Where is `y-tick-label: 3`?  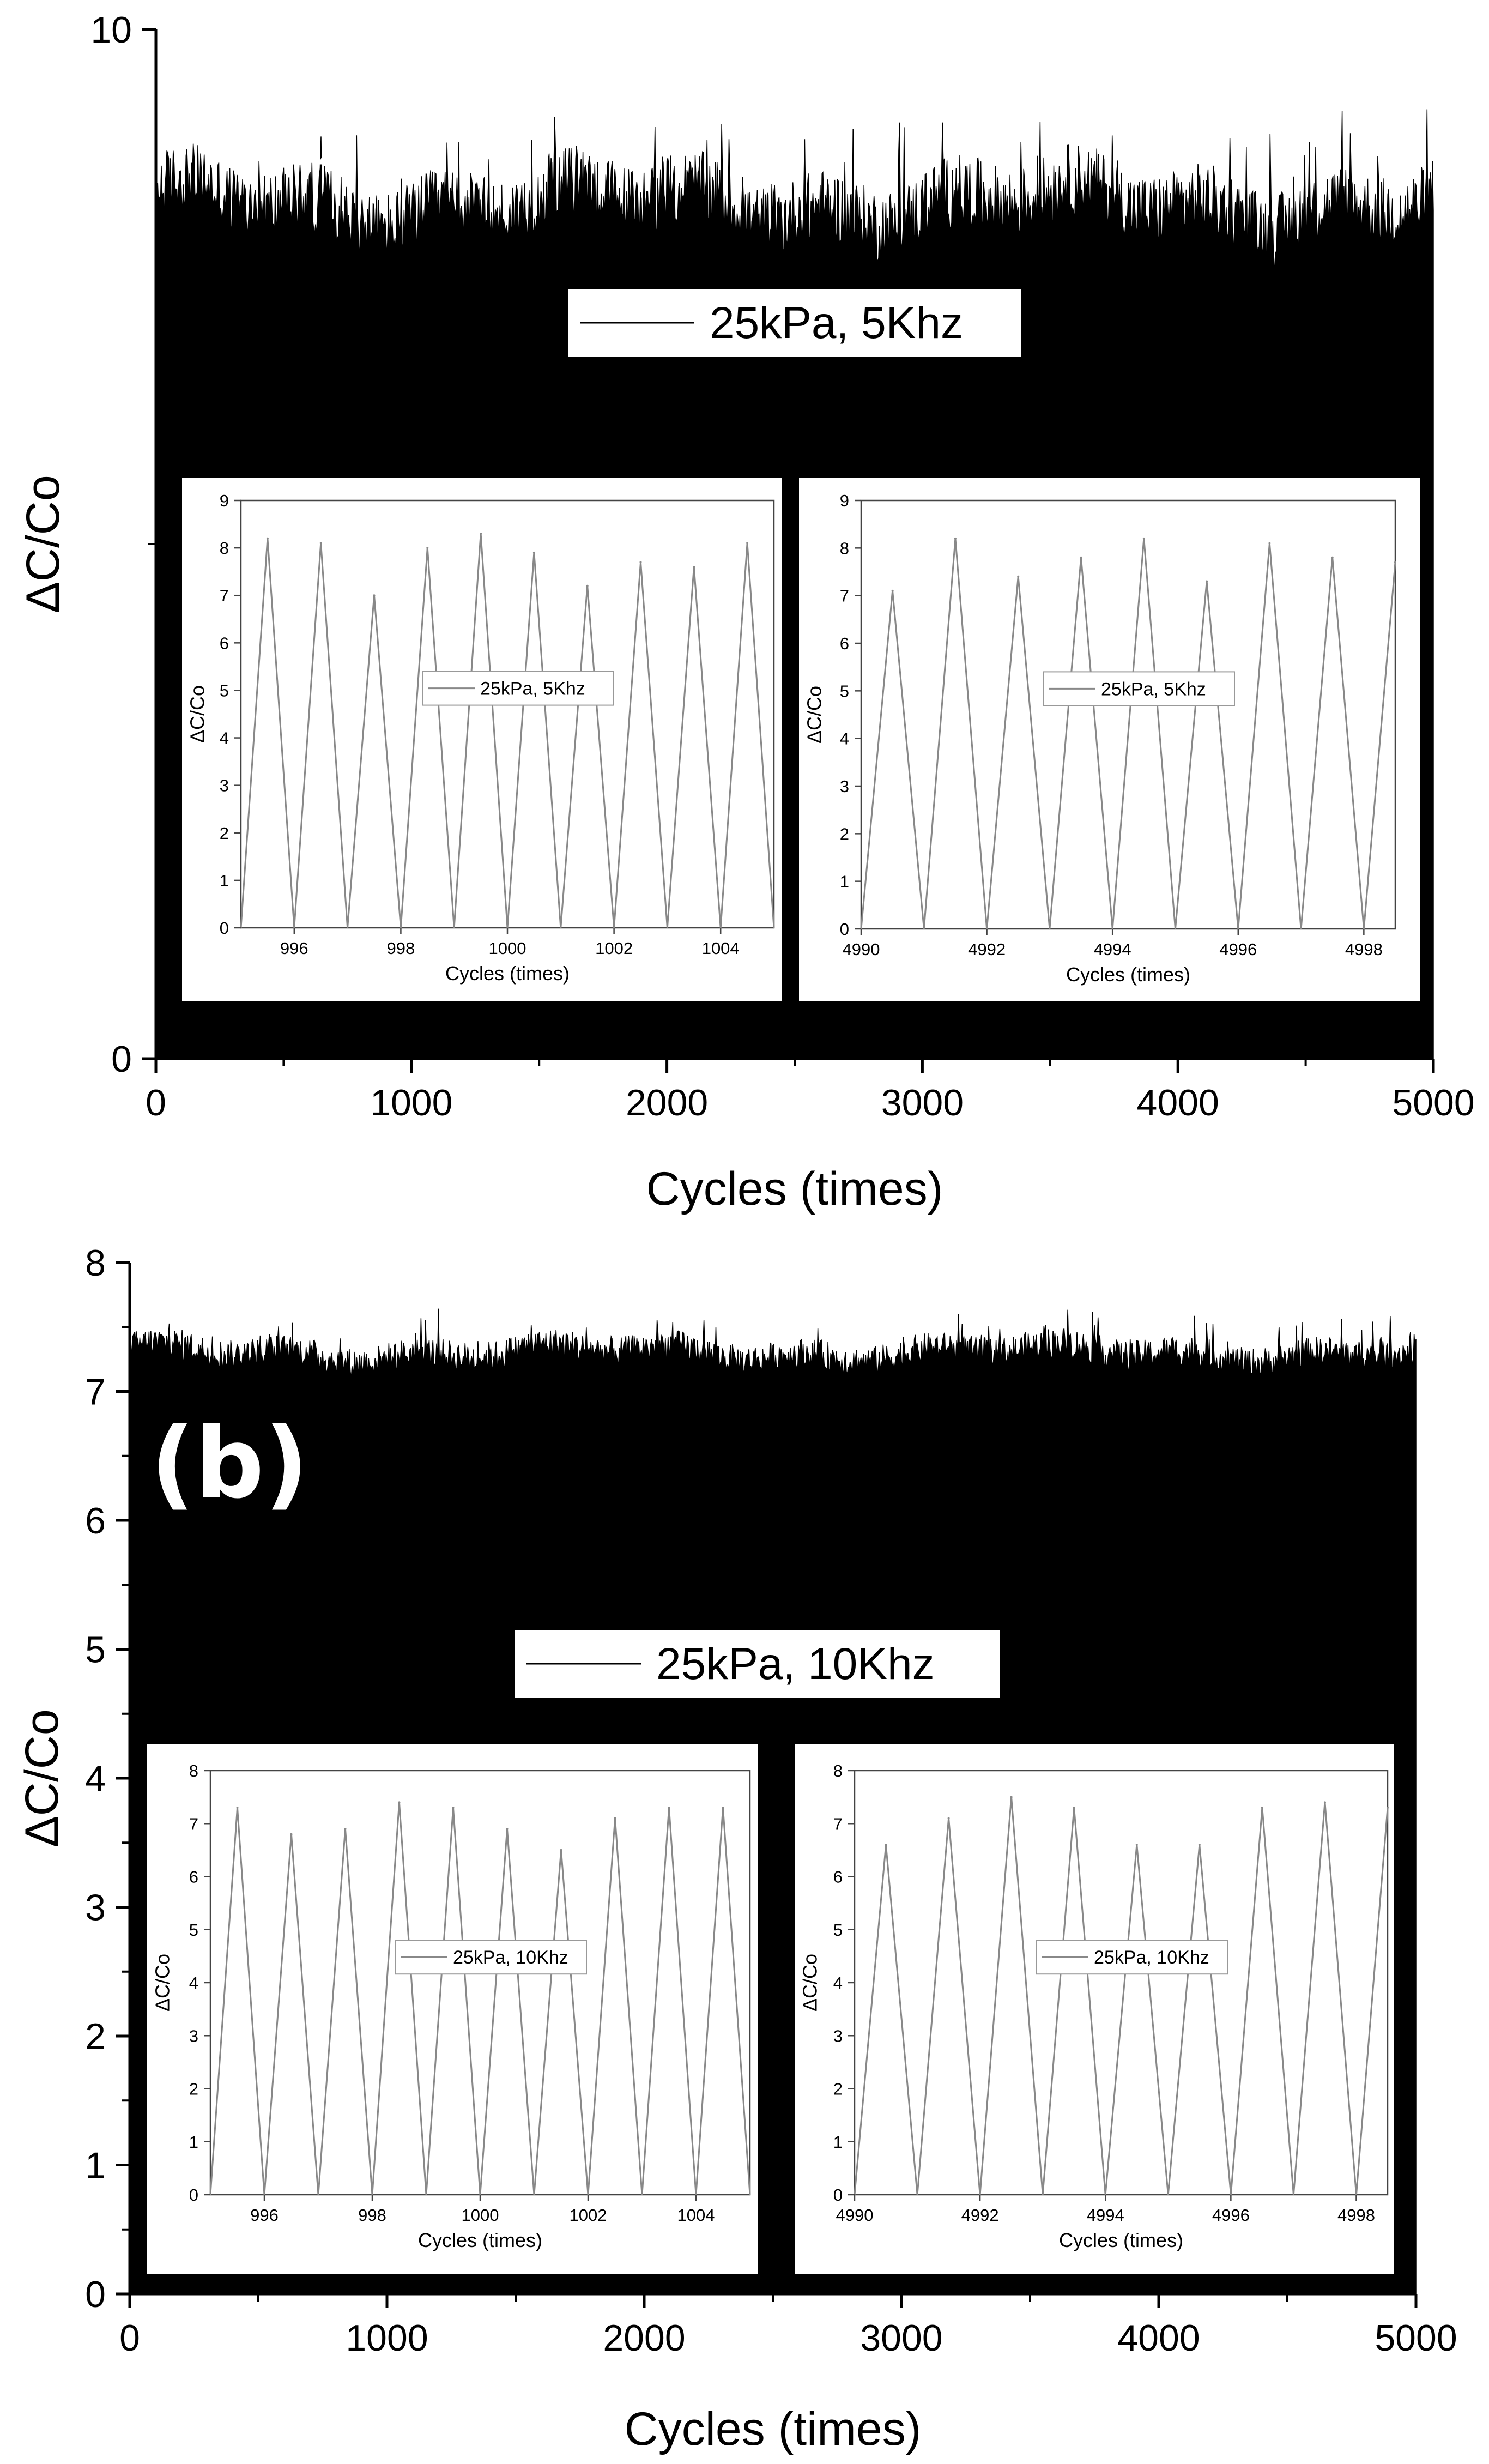
y-tick-label: 3 is located at coordinates (95, 1908).